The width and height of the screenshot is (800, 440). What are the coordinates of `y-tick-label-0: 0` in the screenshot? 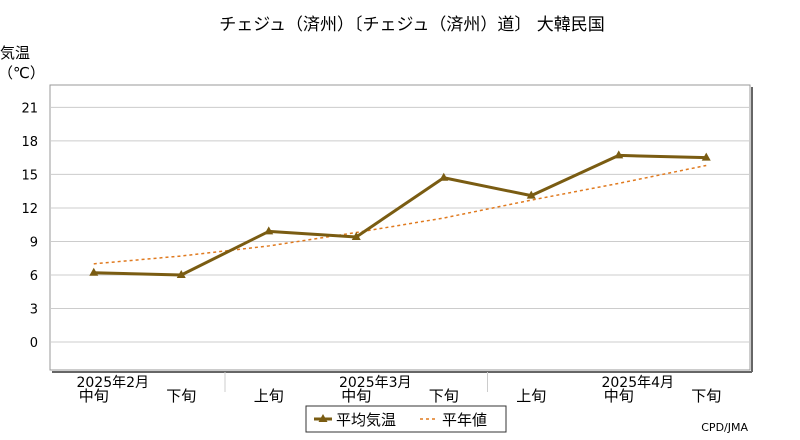 It's located at (34, 343).